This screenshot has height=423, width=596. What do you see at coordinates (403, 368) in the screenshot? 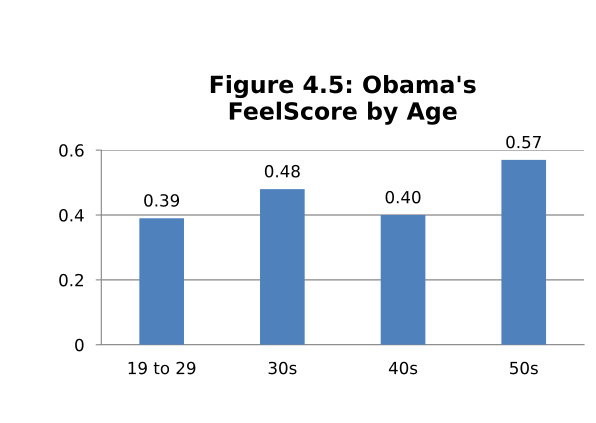
I see `x-tick-label: 40s` at bounding box center [403, 368].